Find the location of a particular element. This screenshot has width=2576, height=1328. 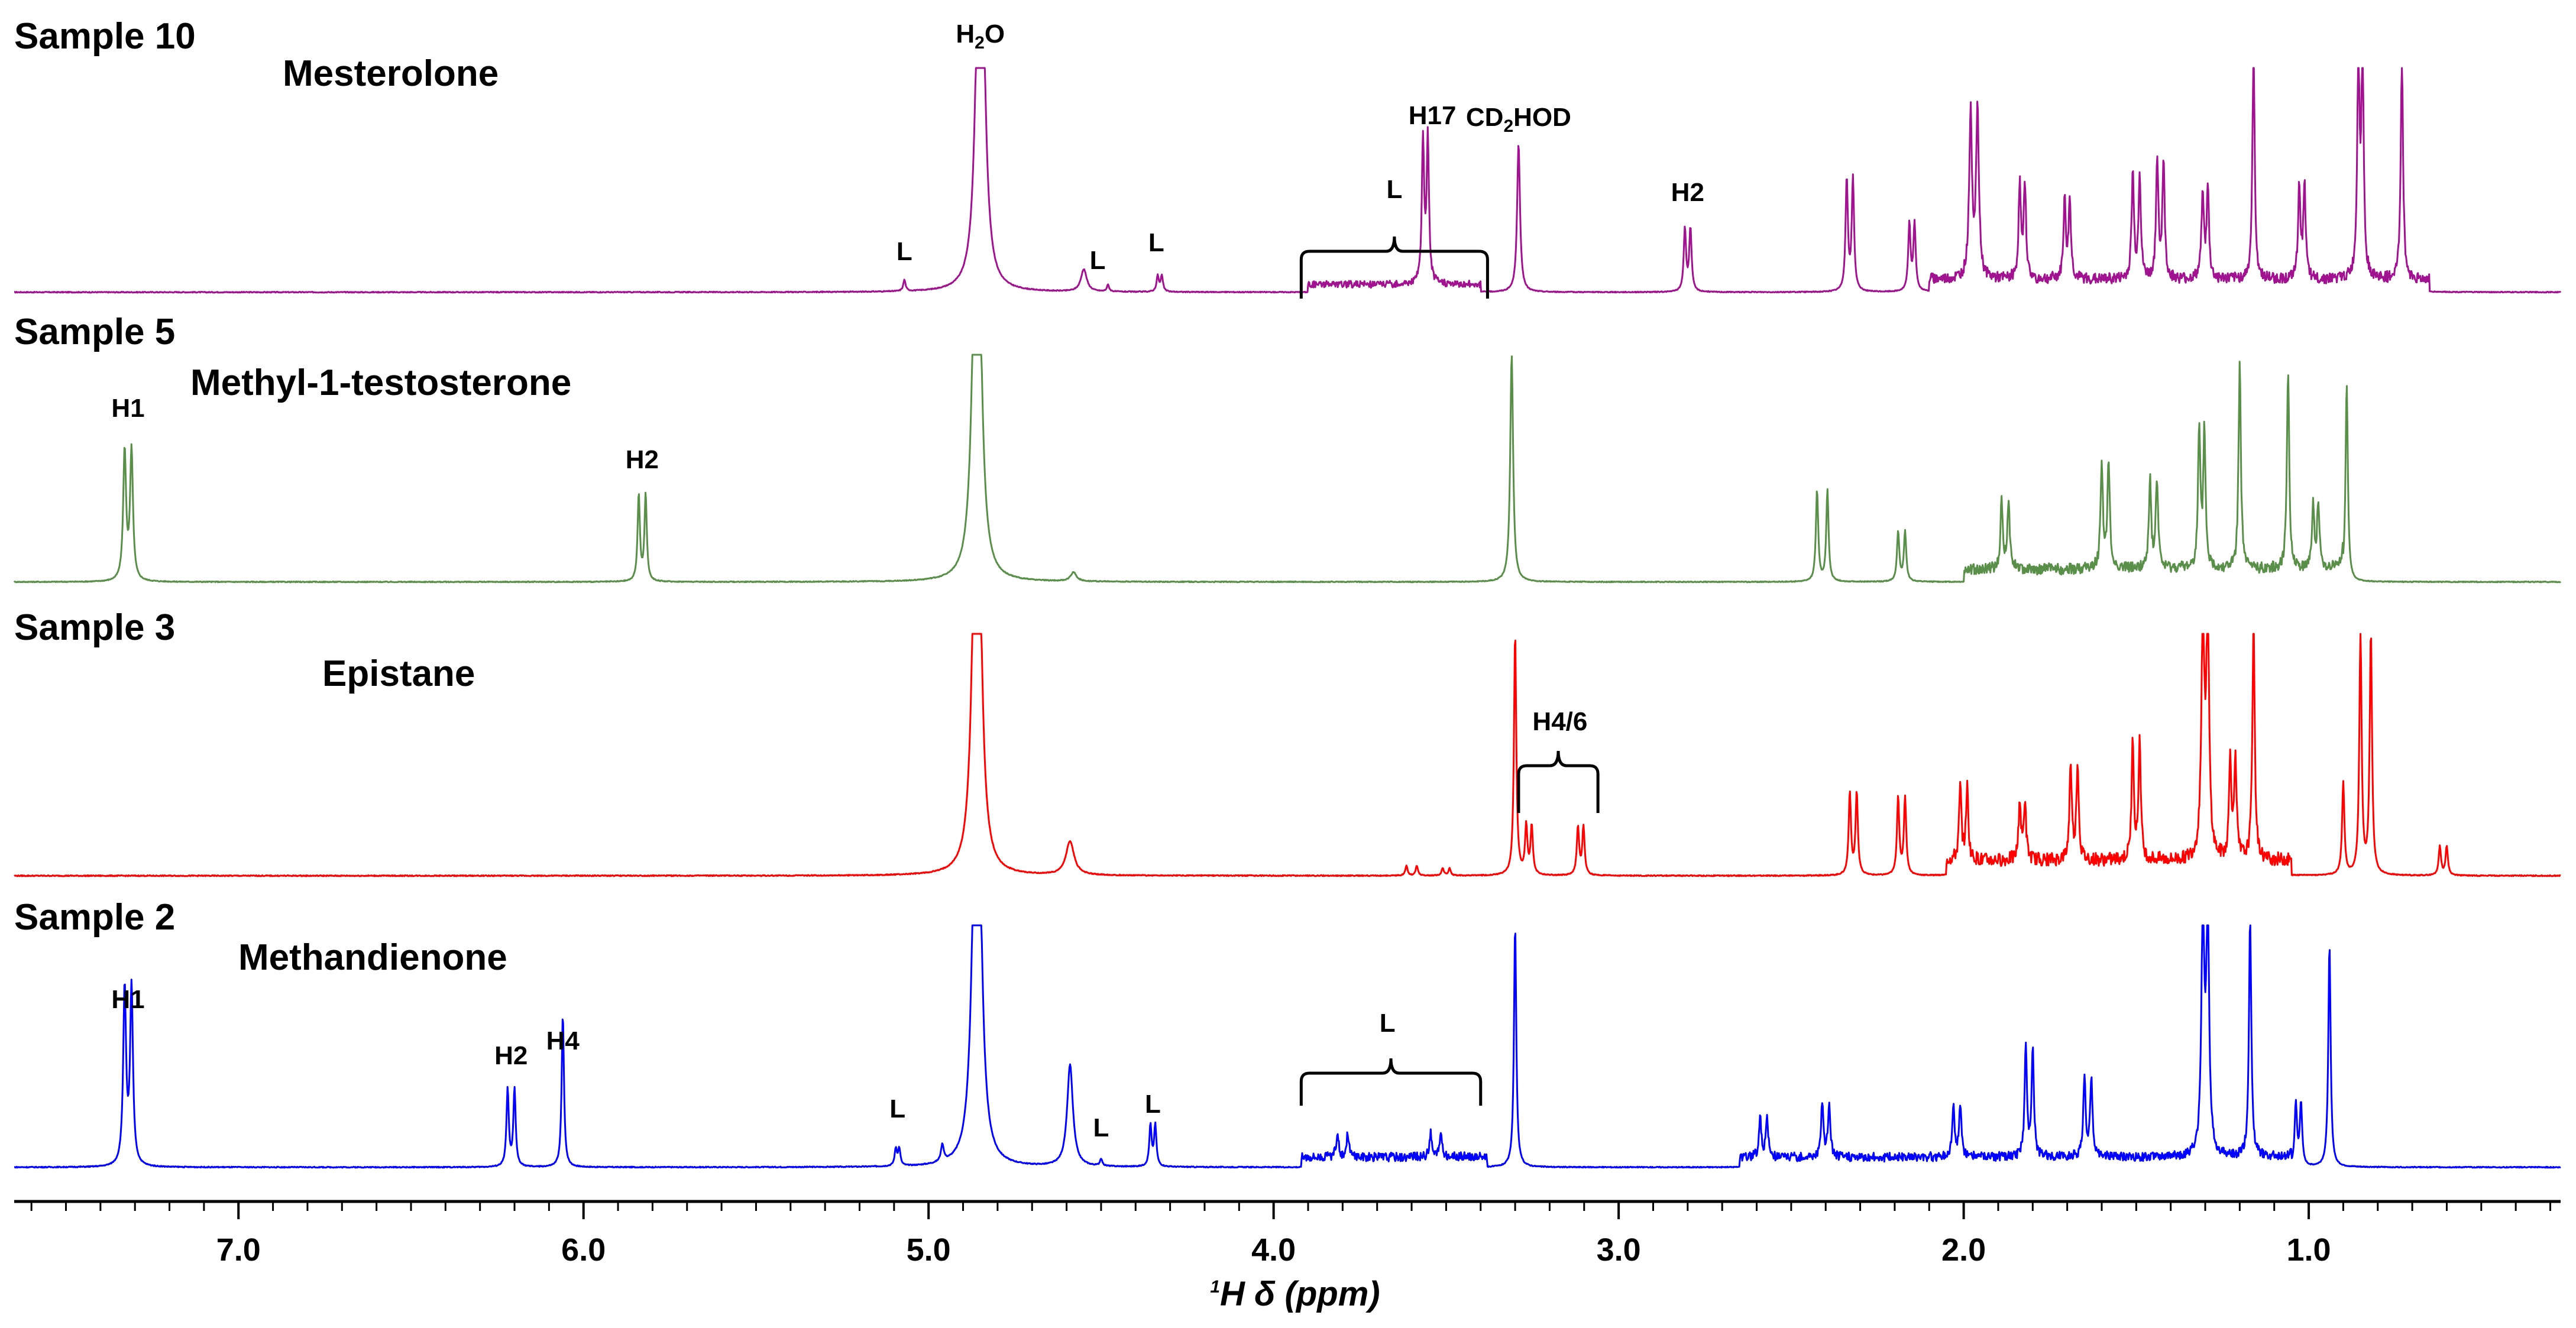

x-tick-label: 7.0 is located at coordinates (239, 1250).